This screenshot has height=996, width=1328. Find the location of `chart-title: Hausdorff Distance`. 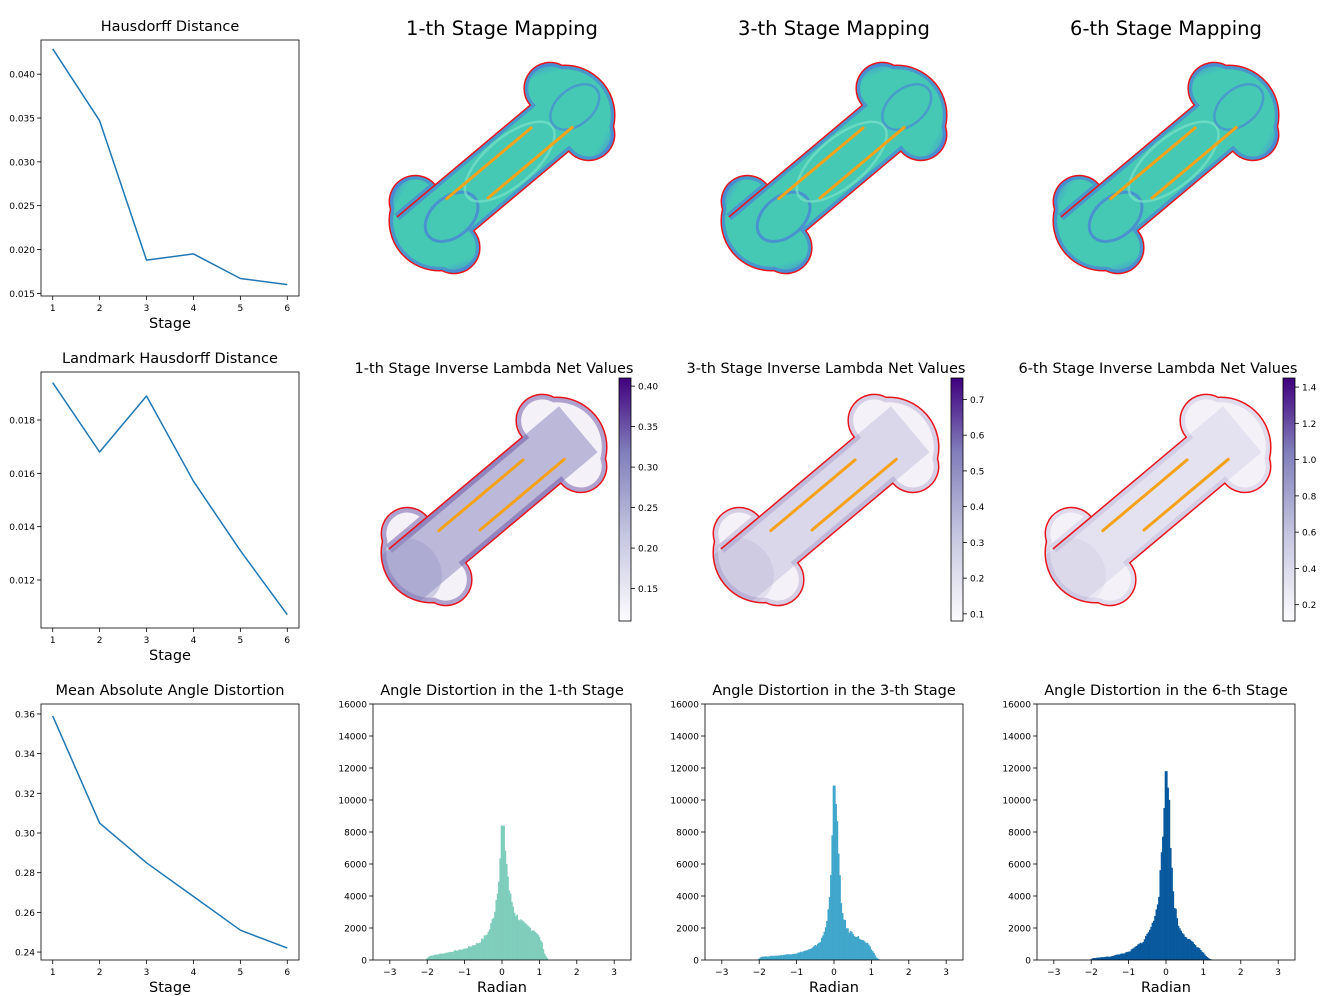

chart-title: Hausdorff Distance is located at coordinates (170, 27).